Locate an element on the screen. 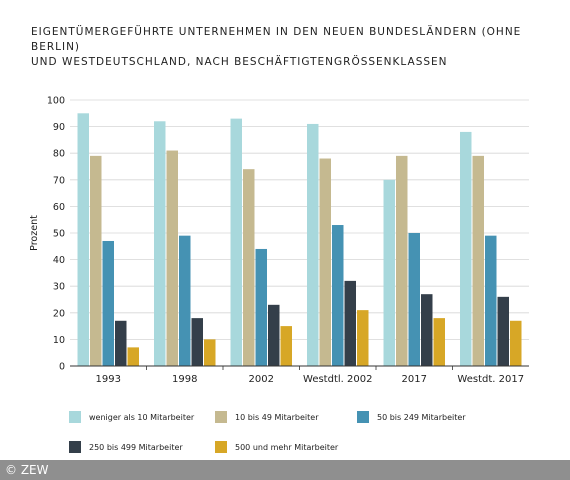 This screenshot has width=570, height=480. copyright-text: © ZEW is located at coordinates (27, 470).